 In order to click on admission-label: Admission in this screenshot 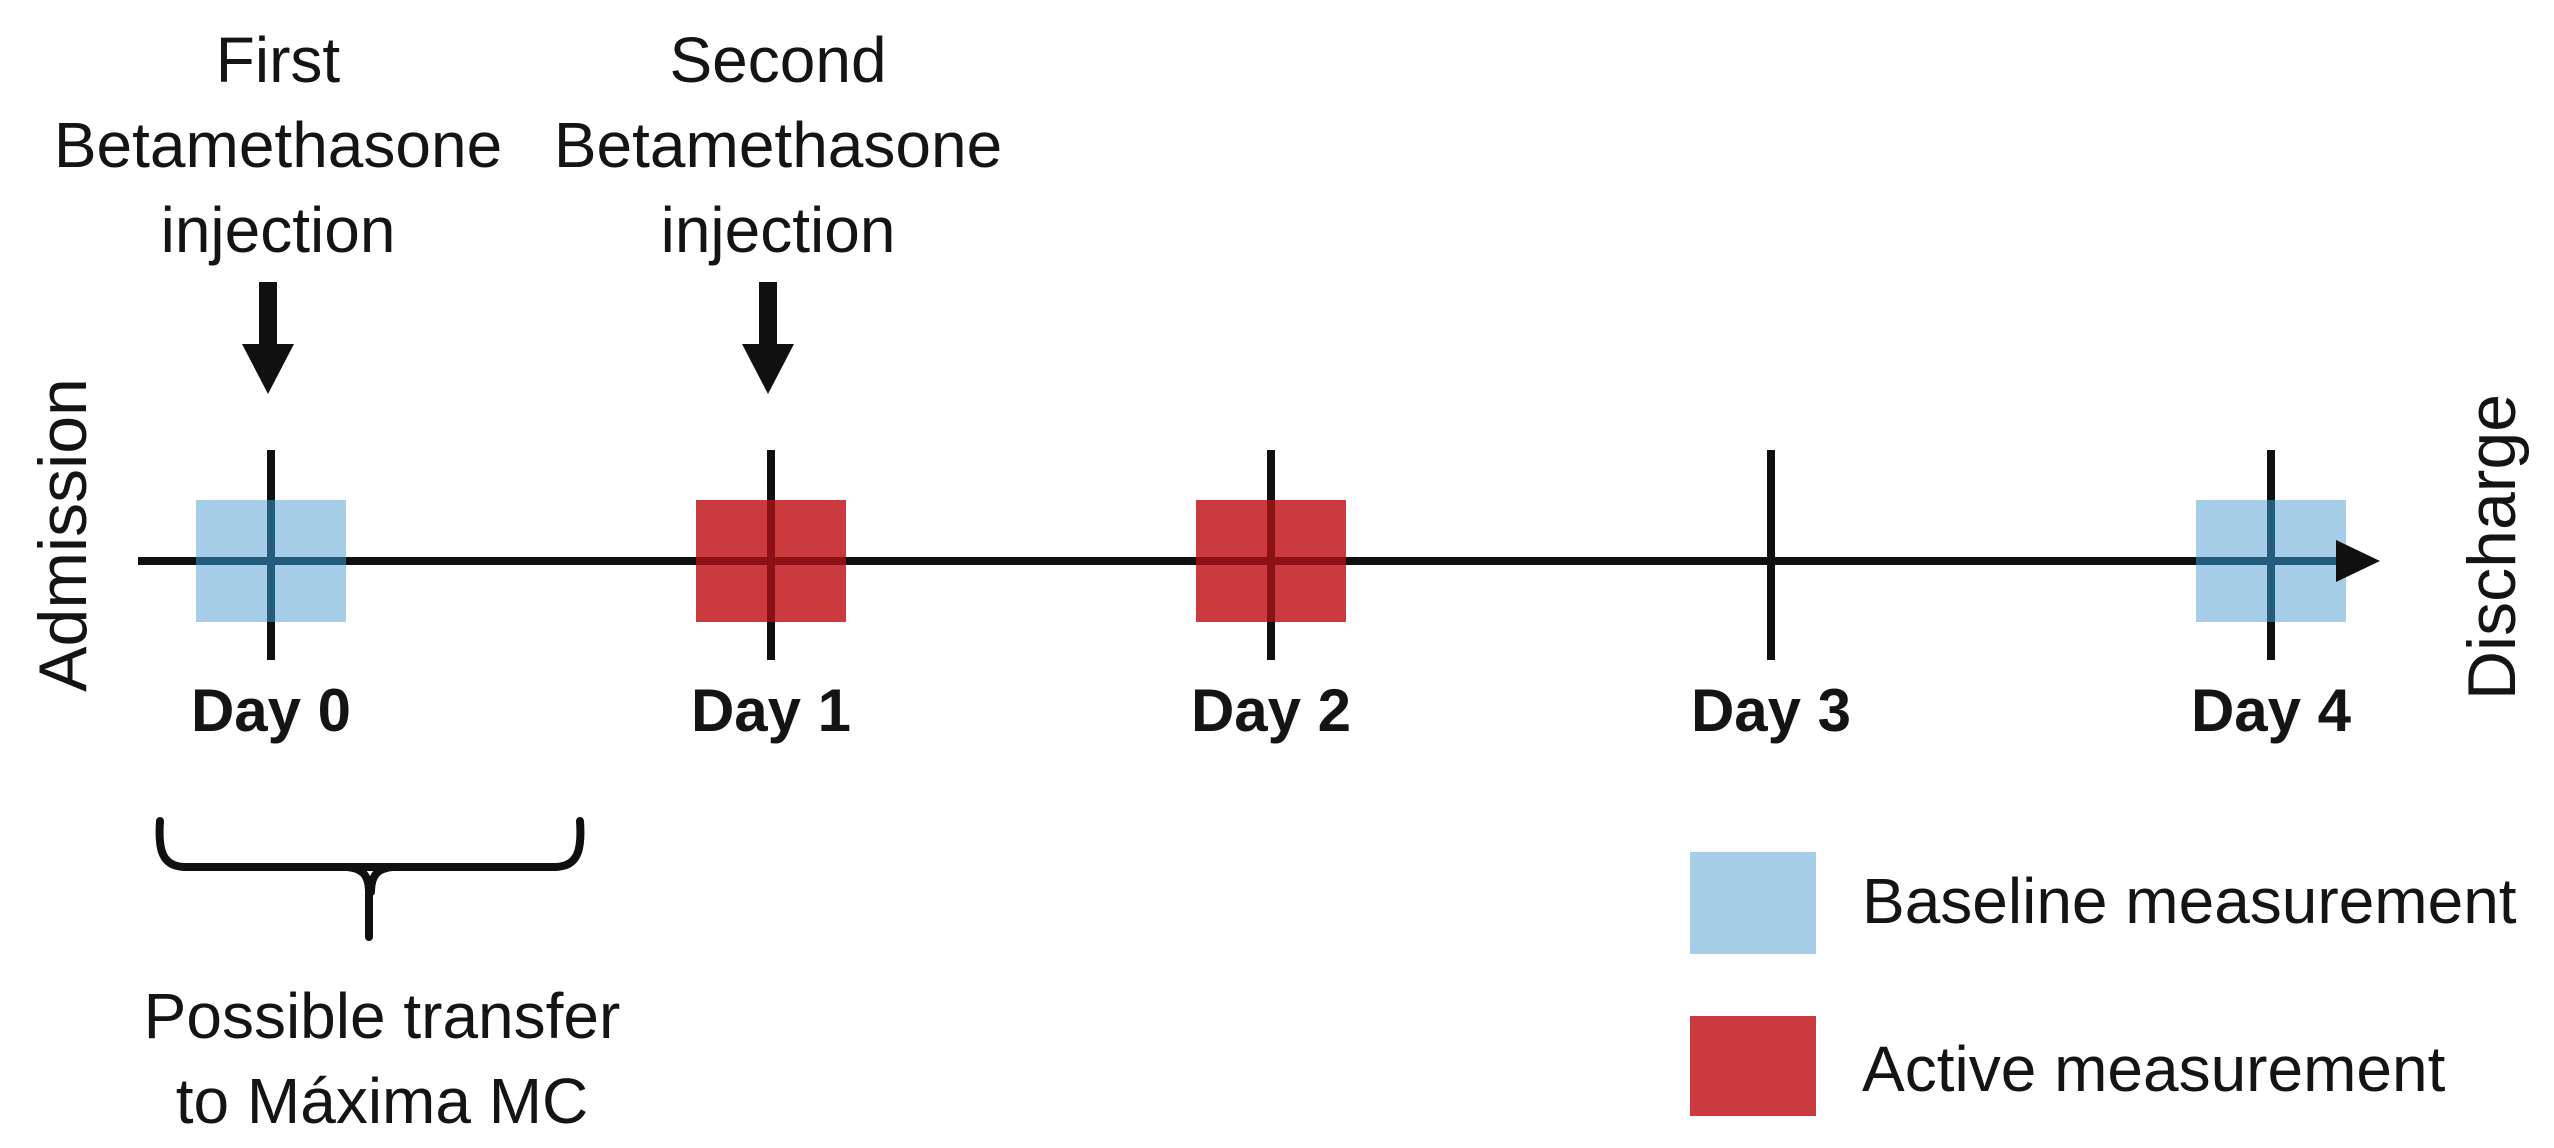, I will do `click(63, 535)`.